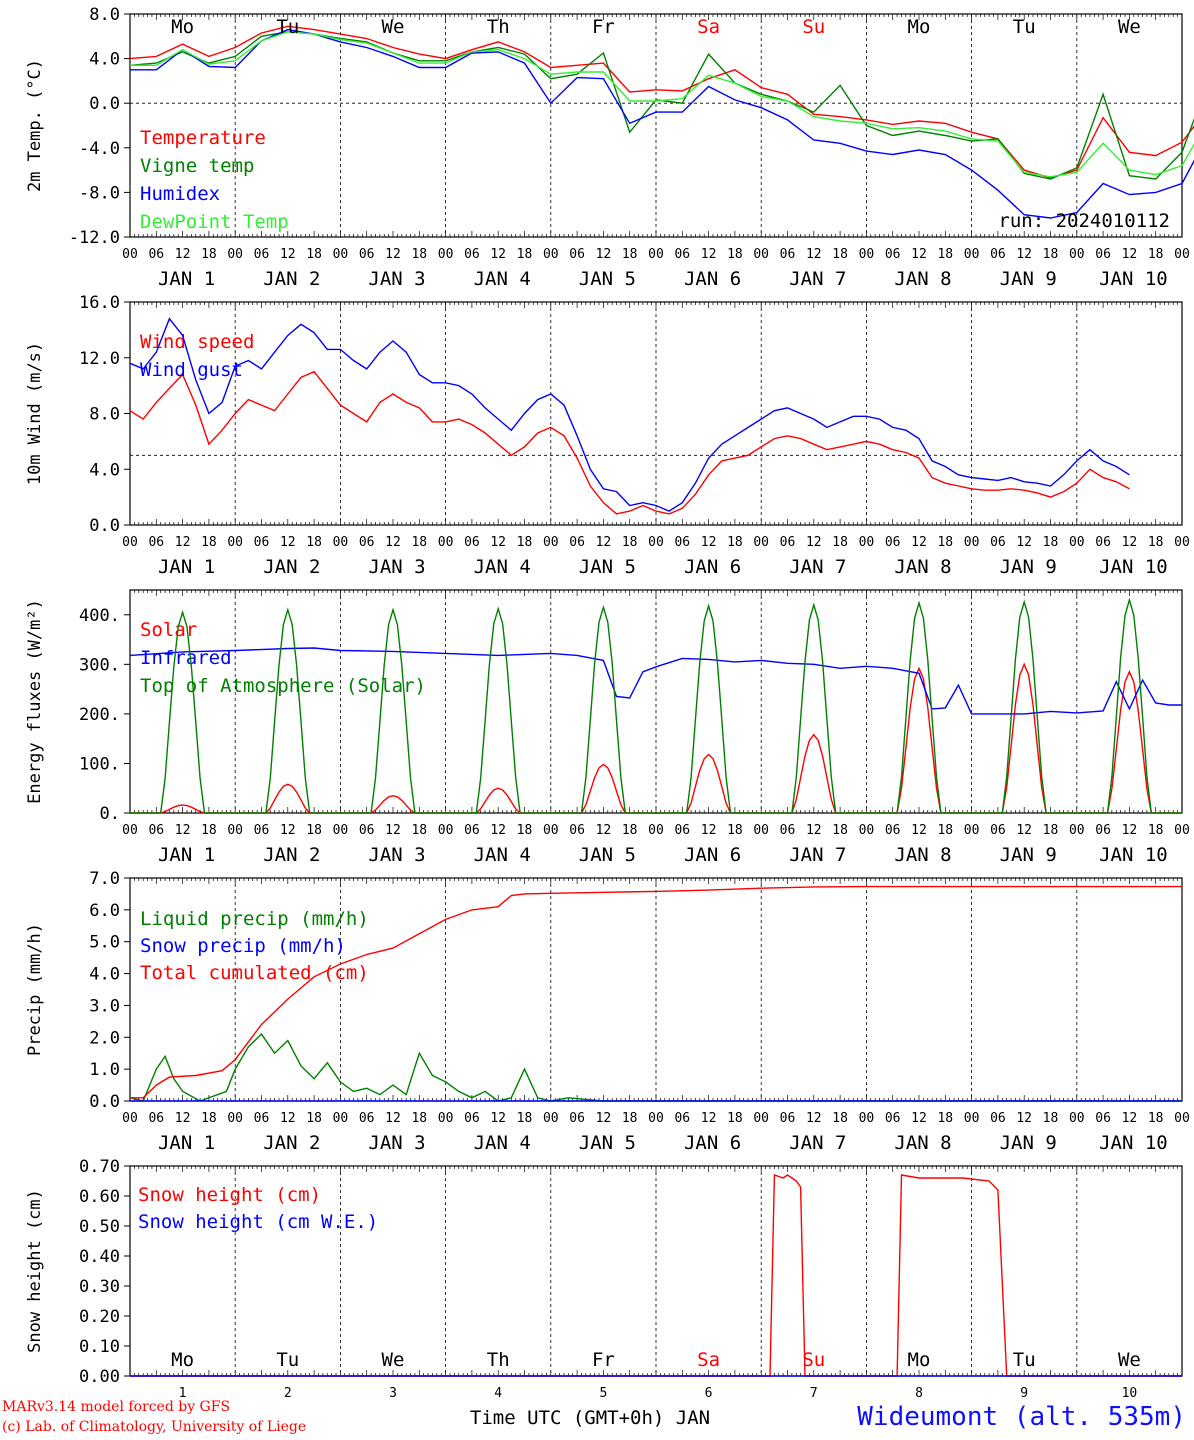  Describe the element at coordinates (186, 567) in the screenshot. I see `date-label: JAN 1` at that location.